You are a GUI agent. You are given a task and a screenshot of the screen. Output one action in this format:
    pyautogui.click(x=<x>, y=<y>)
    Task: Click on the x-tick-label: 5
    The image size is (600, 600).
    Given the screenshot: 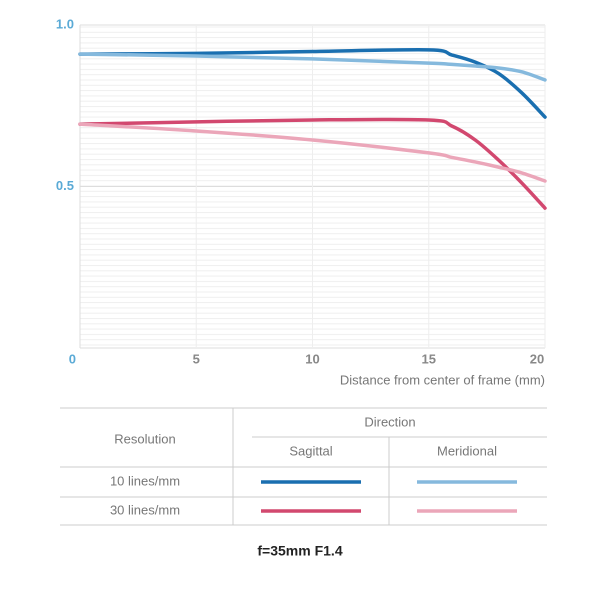 What is the action you would take?
    pyautogui.click(x=196, y=358)
    